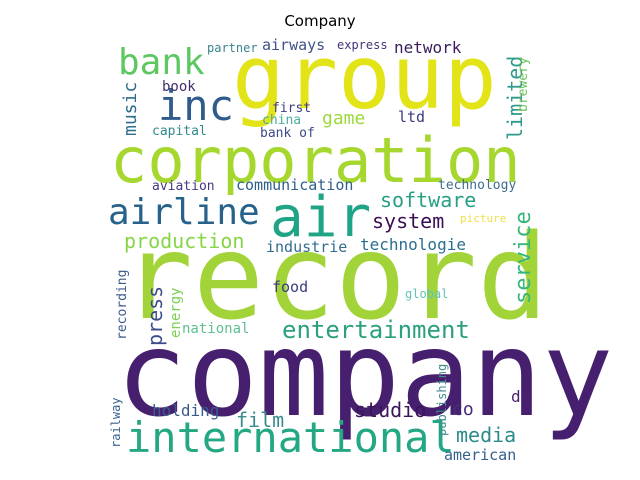  Describe the element at coordinates (320, 217) in the screenshot. I see `word-air: air` at that location.